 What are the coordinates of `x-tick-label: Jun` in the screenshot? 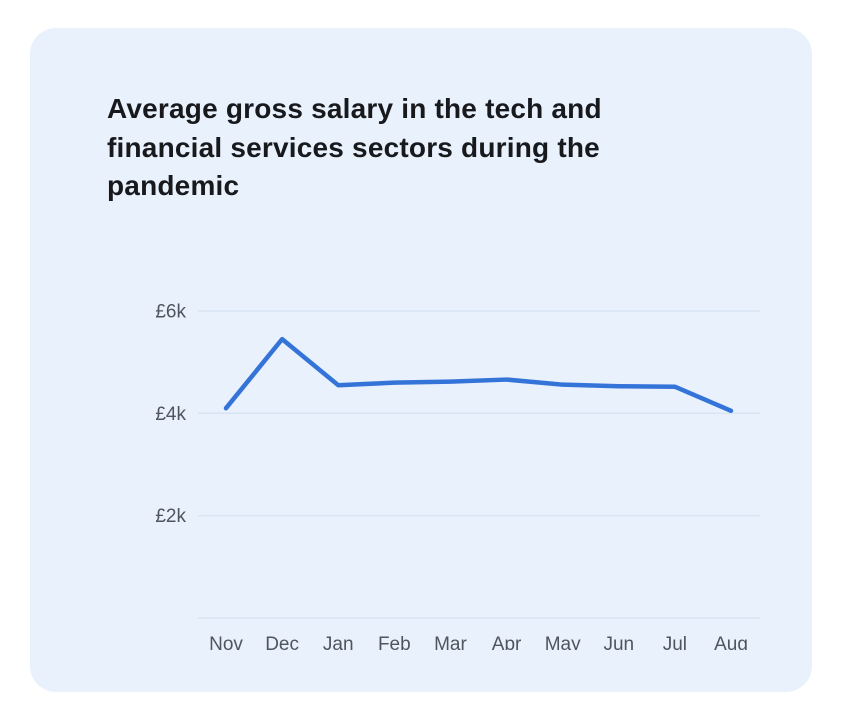 It's located at (618, 642).